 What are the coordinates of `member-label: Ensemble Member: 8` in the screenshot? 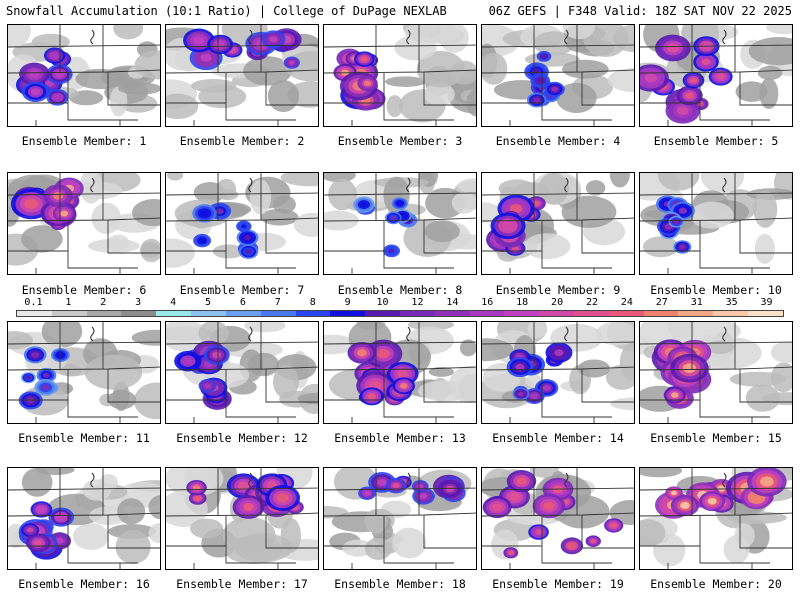 It's located at (400, 290).